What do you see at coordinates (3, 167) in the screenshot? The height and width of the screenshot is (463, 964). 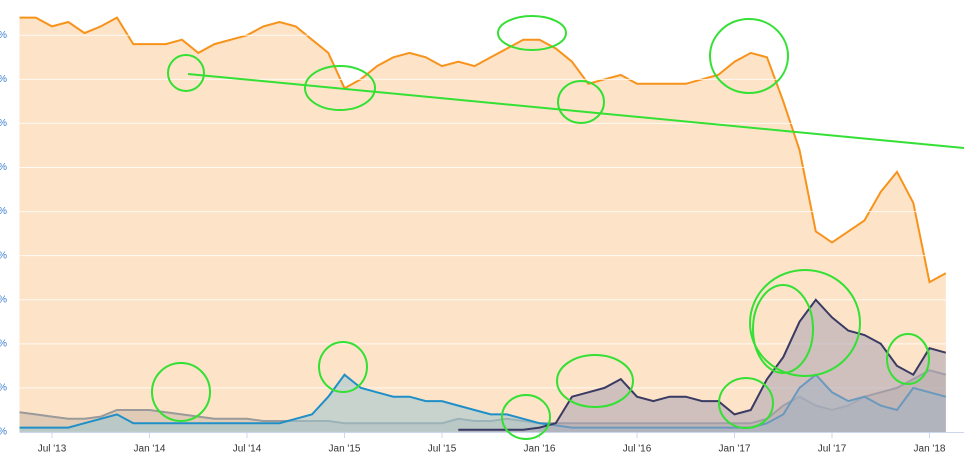 I see `y-tick-label: 60%` at bounding box center [3, 167].